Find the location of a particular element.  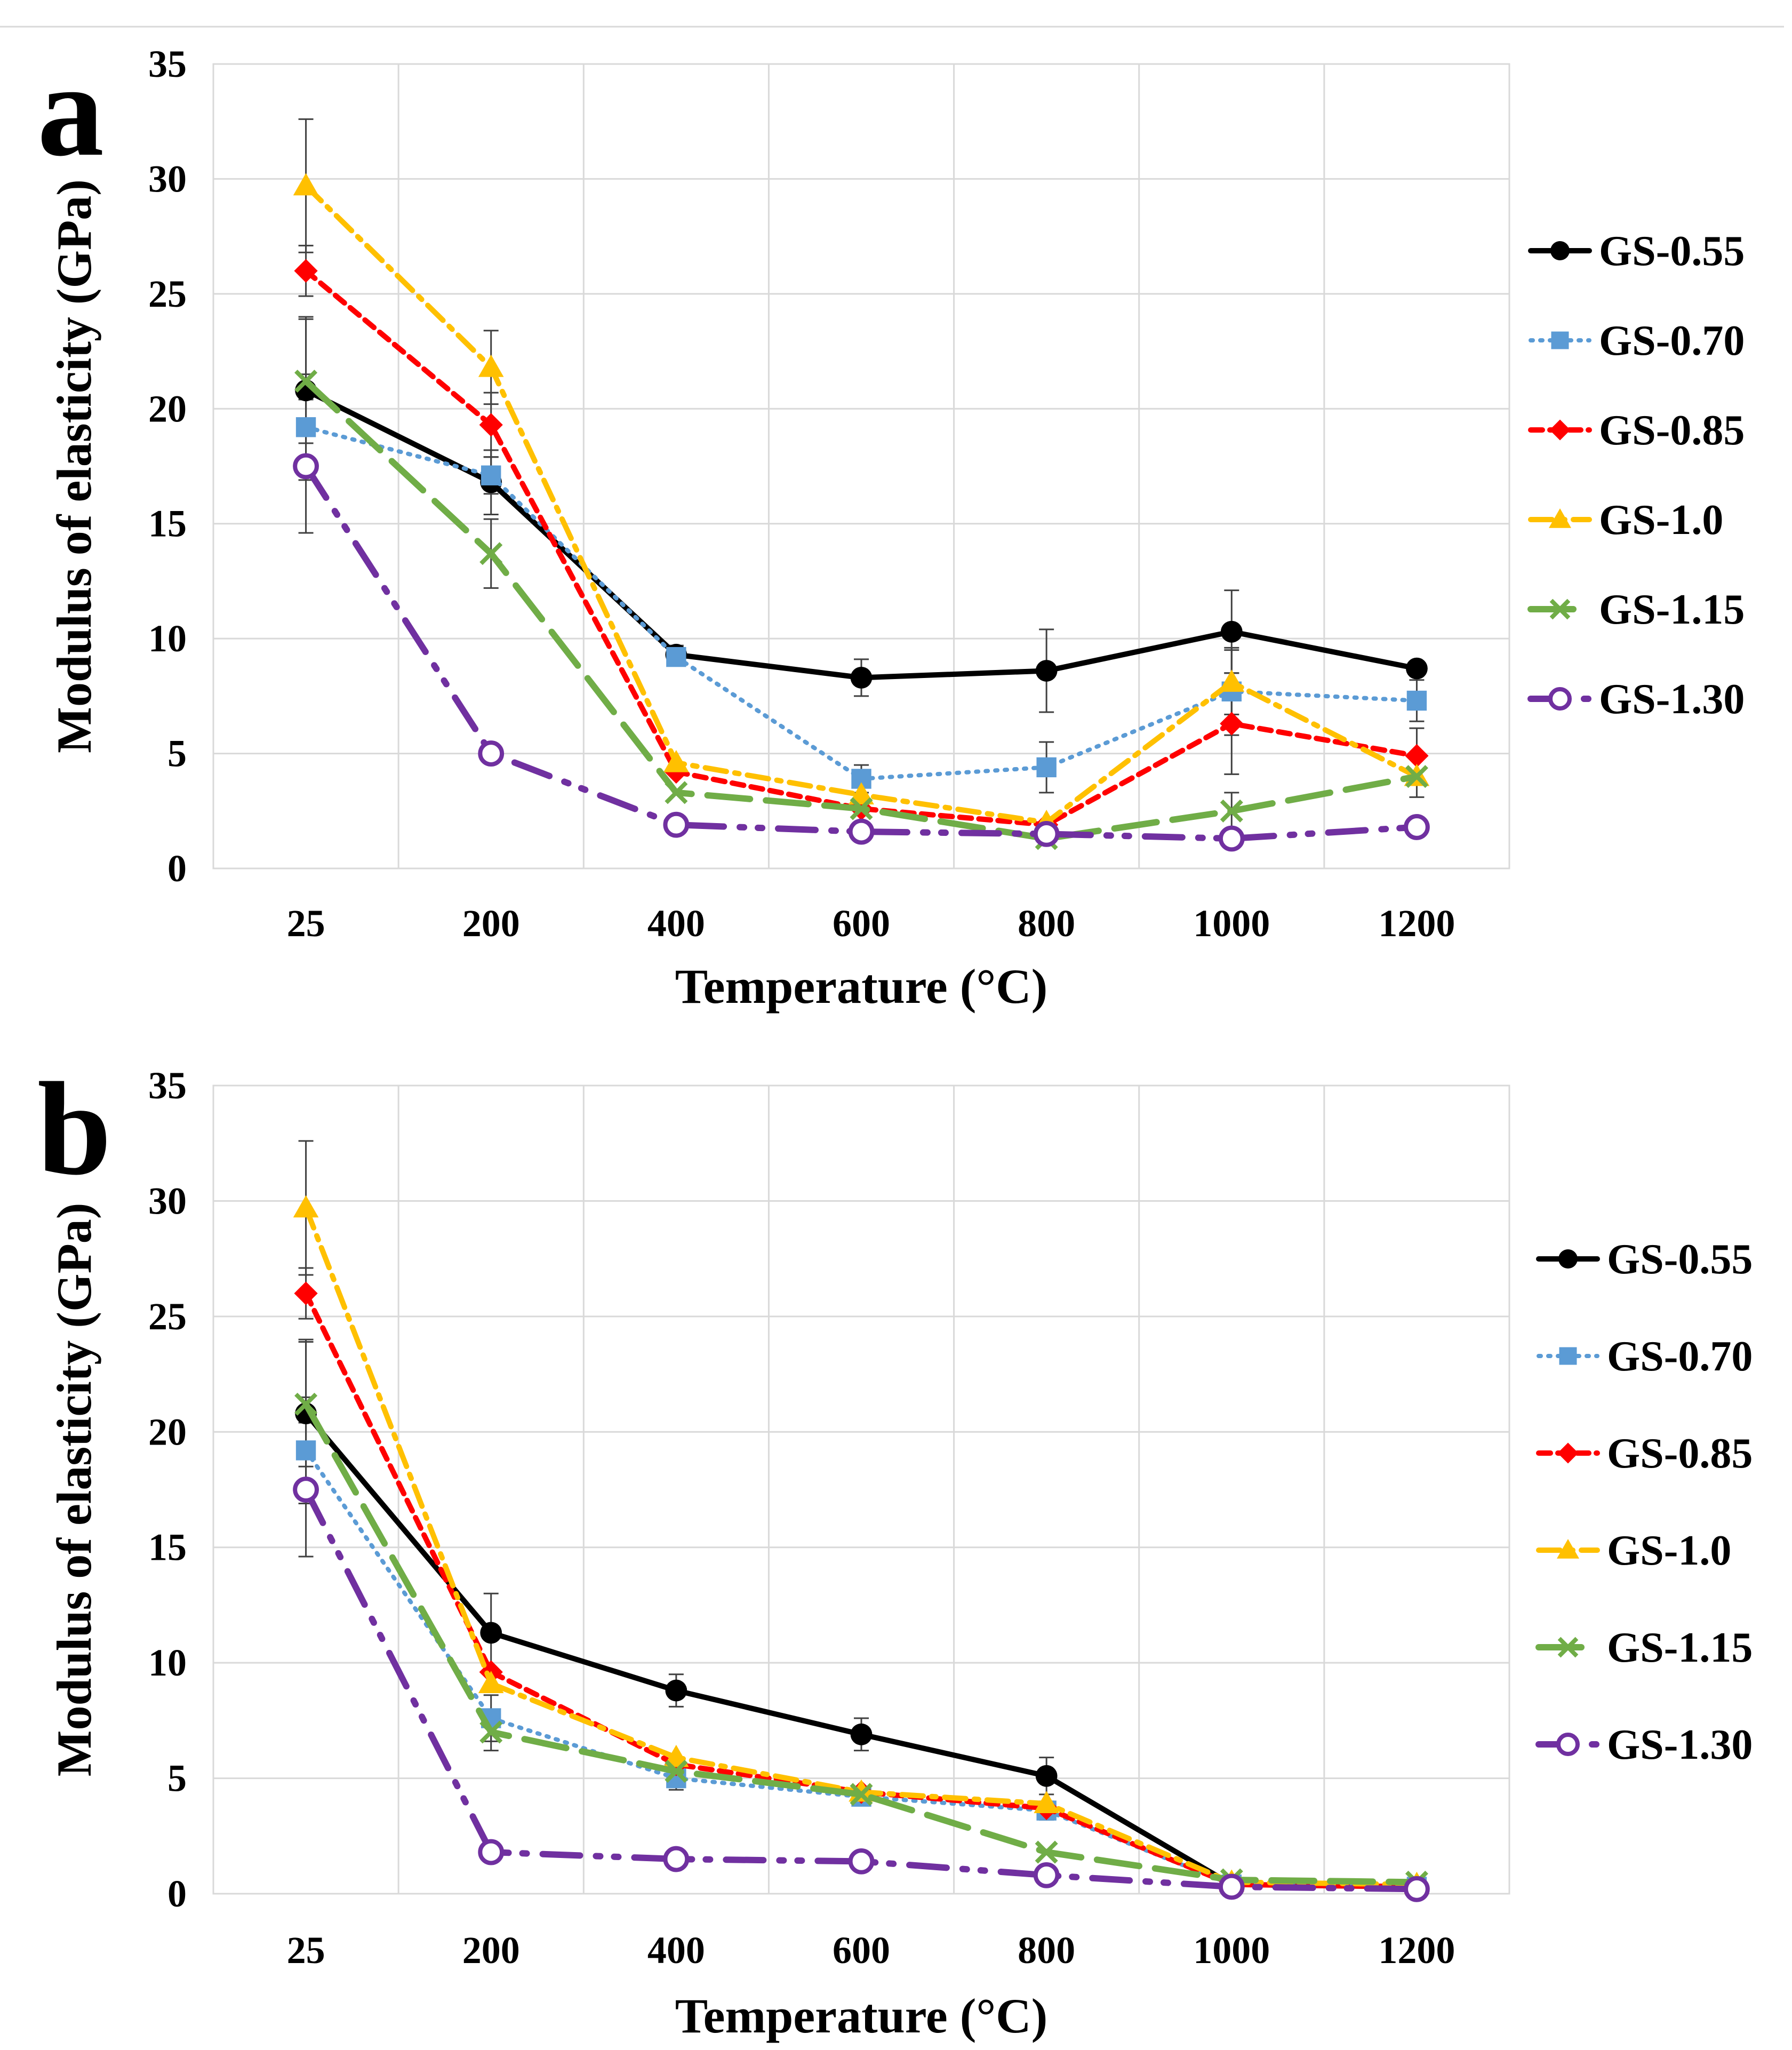

series-line is located at coordinates (861, 534).